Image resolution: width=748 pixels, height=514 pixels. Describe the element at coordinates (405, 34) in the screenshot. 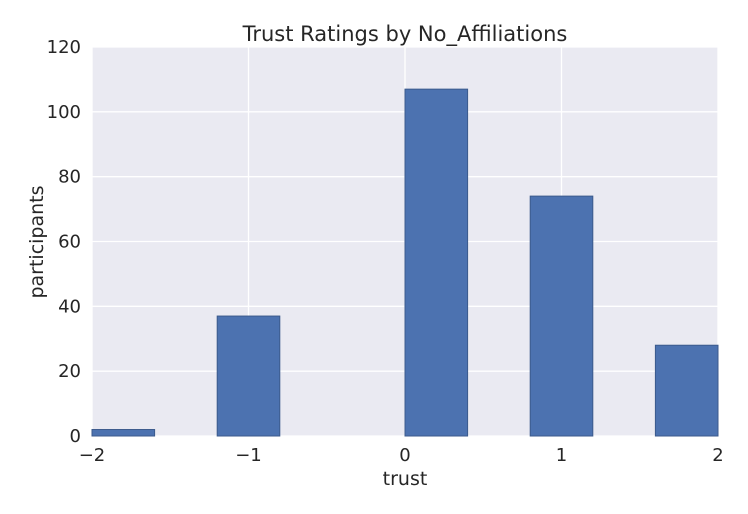

I see `chart-title: Trust Ratings by No_Affiliations` at that location.